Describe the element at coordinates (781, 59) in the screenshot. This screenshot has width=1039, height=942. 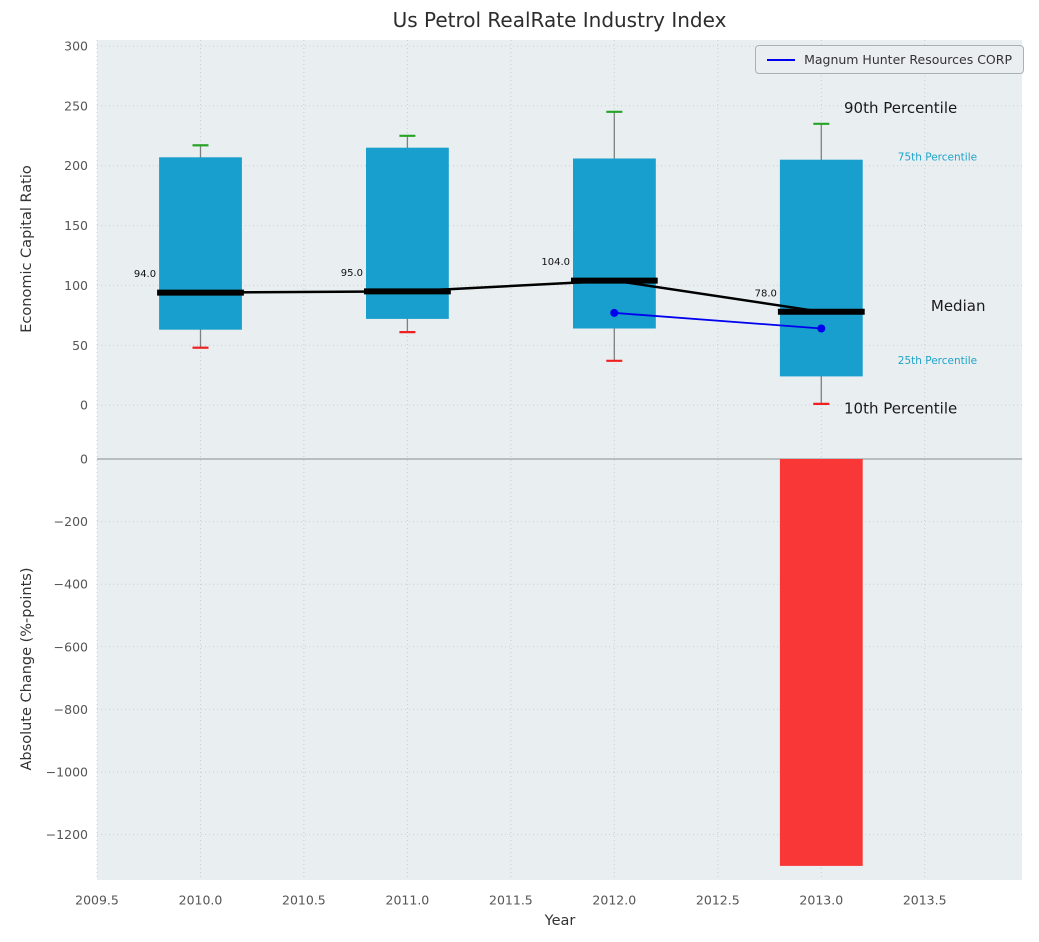
I see `legend-line-sample` at that location.